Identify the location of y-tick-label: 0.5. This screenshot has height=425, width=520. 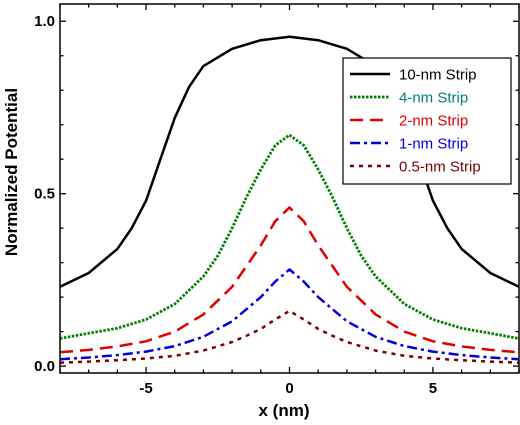
(44, 194).